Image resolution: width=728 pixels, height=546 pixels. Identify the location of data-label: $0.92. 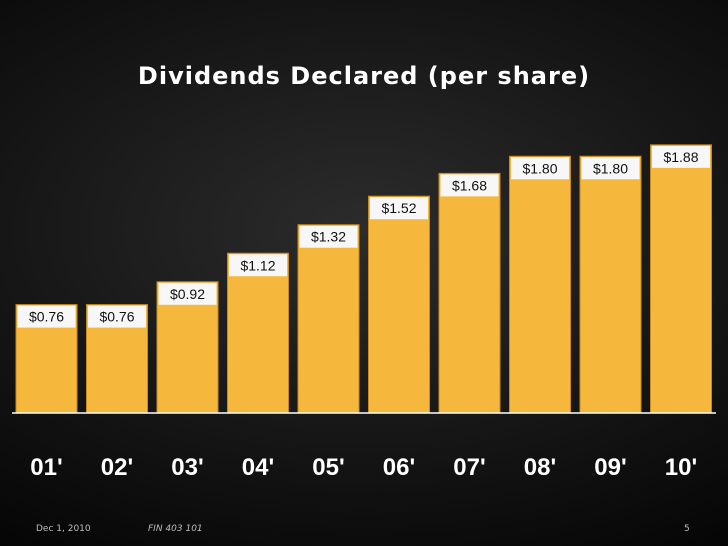
(187, 294).